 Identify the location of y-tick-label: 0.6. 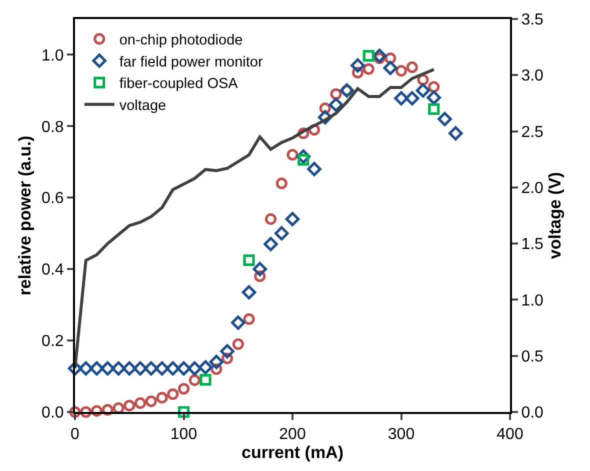
(53, 199).